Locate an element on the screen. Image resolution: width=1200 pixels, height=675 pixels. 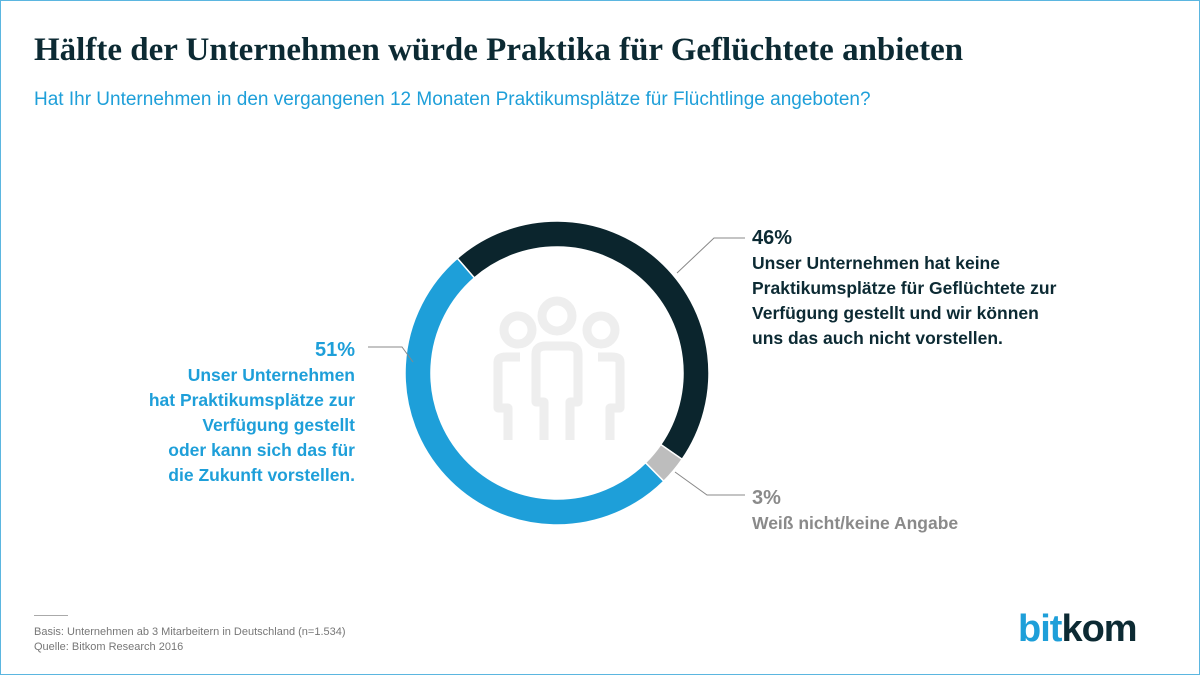
label-46-line: uns das auch nicht vorstellen. is located at coordinates (877, 338).